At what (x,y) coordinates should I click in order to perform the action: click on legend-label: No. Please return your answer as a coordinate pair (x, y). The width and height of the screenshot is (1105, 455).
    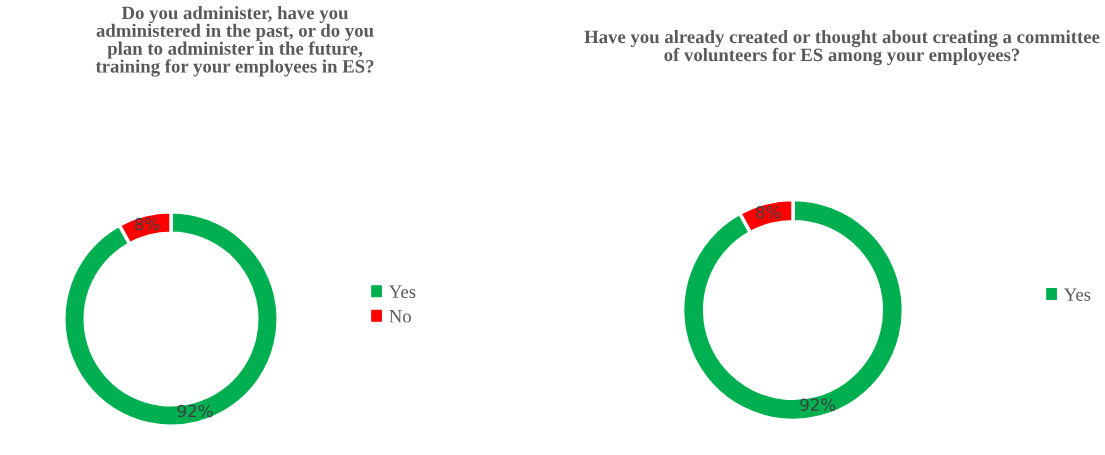
    Looking at the image, I should click on (400, 316).